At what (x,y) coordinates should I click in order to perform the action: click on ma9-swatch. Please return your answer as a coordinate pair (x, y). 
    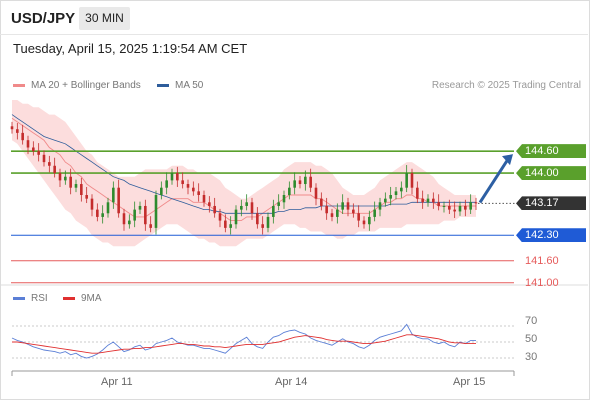
    Looking at the image, I should click on (69, 298).